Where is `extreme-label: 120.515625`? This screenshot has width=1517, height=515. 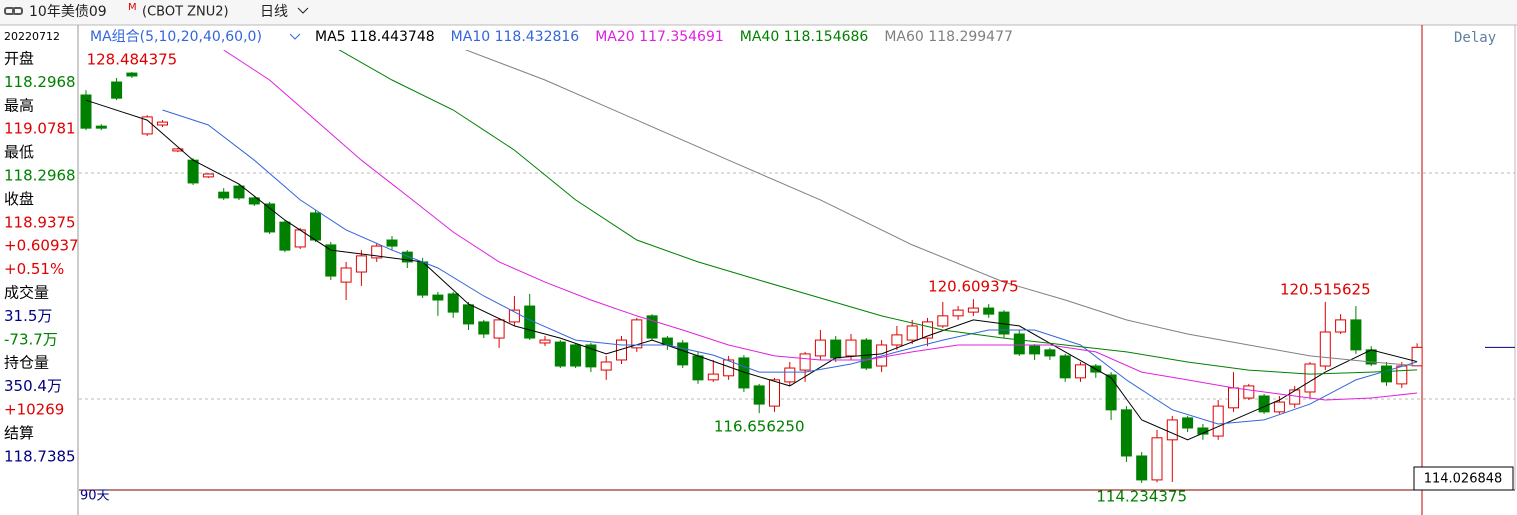
extreme-label: 120.515625 is located at coordinates (1325, 289).